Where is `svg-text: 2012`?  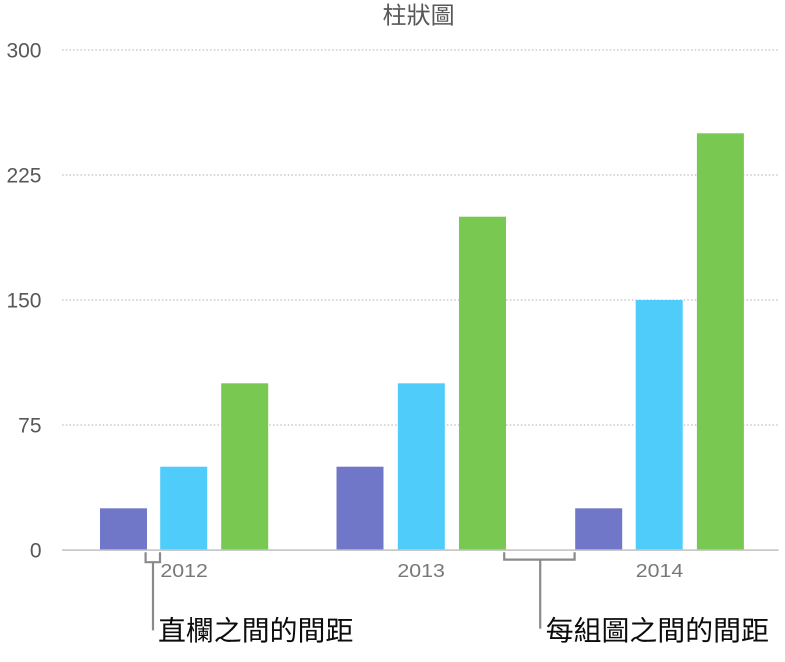 svg-text: 2012 is located at coordinates (184, 570).